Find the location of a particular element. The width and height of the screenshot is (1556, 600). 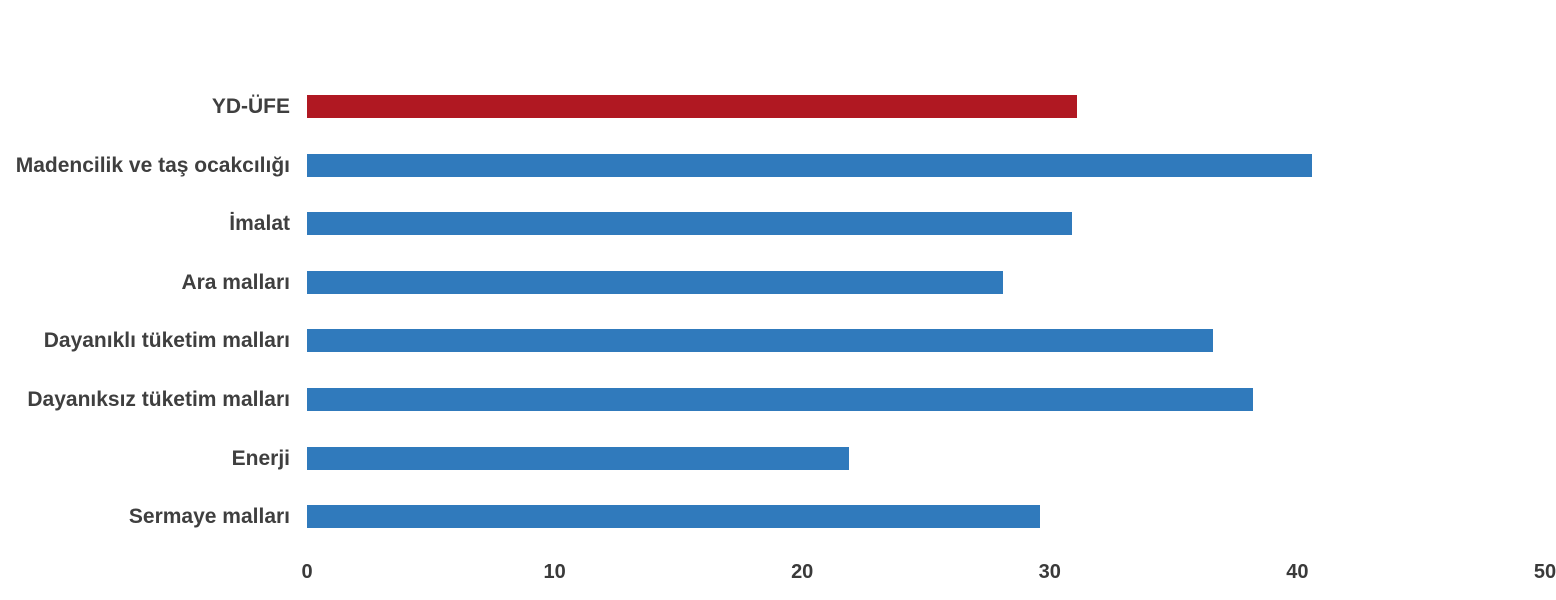

x-tick-label: 10 is located at coordinates (554, 572).